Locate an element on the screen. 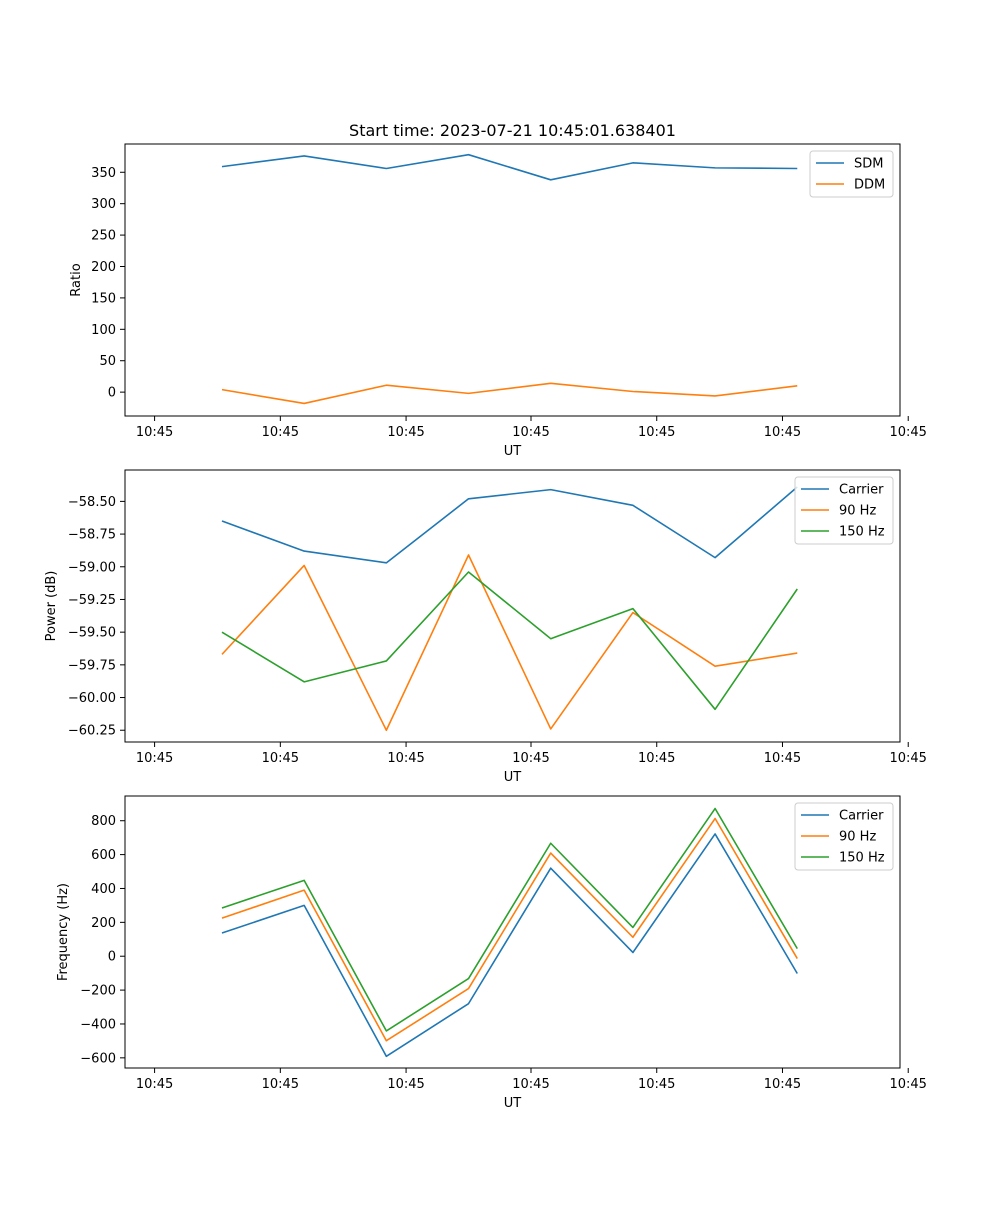  legend: SDM DDM is located at coordinates (851, 174).